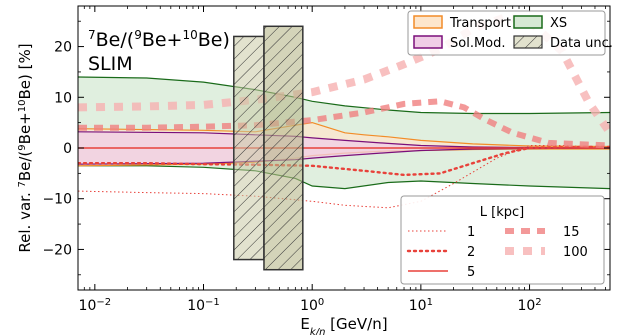 Image resolution: width=618 pixels, height=335 pixels. Describe the element at coordinates (312, 306) in the screenshot. I see `x-tick-label: 10⁰` at that location.